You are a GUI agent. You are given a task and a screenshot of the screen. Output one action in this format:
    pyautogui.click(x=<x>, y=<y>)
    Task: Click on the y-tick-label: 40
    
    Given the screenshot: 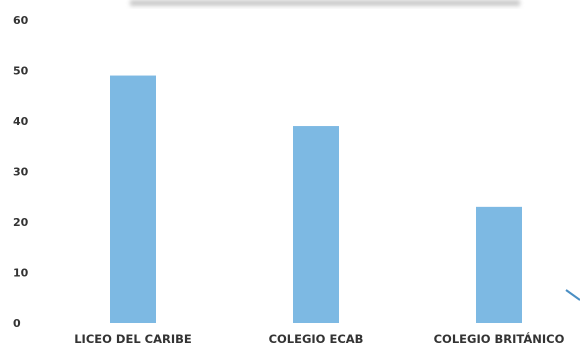 What is the action you would take?
    pyautogui.click(x=21, y=121)
    